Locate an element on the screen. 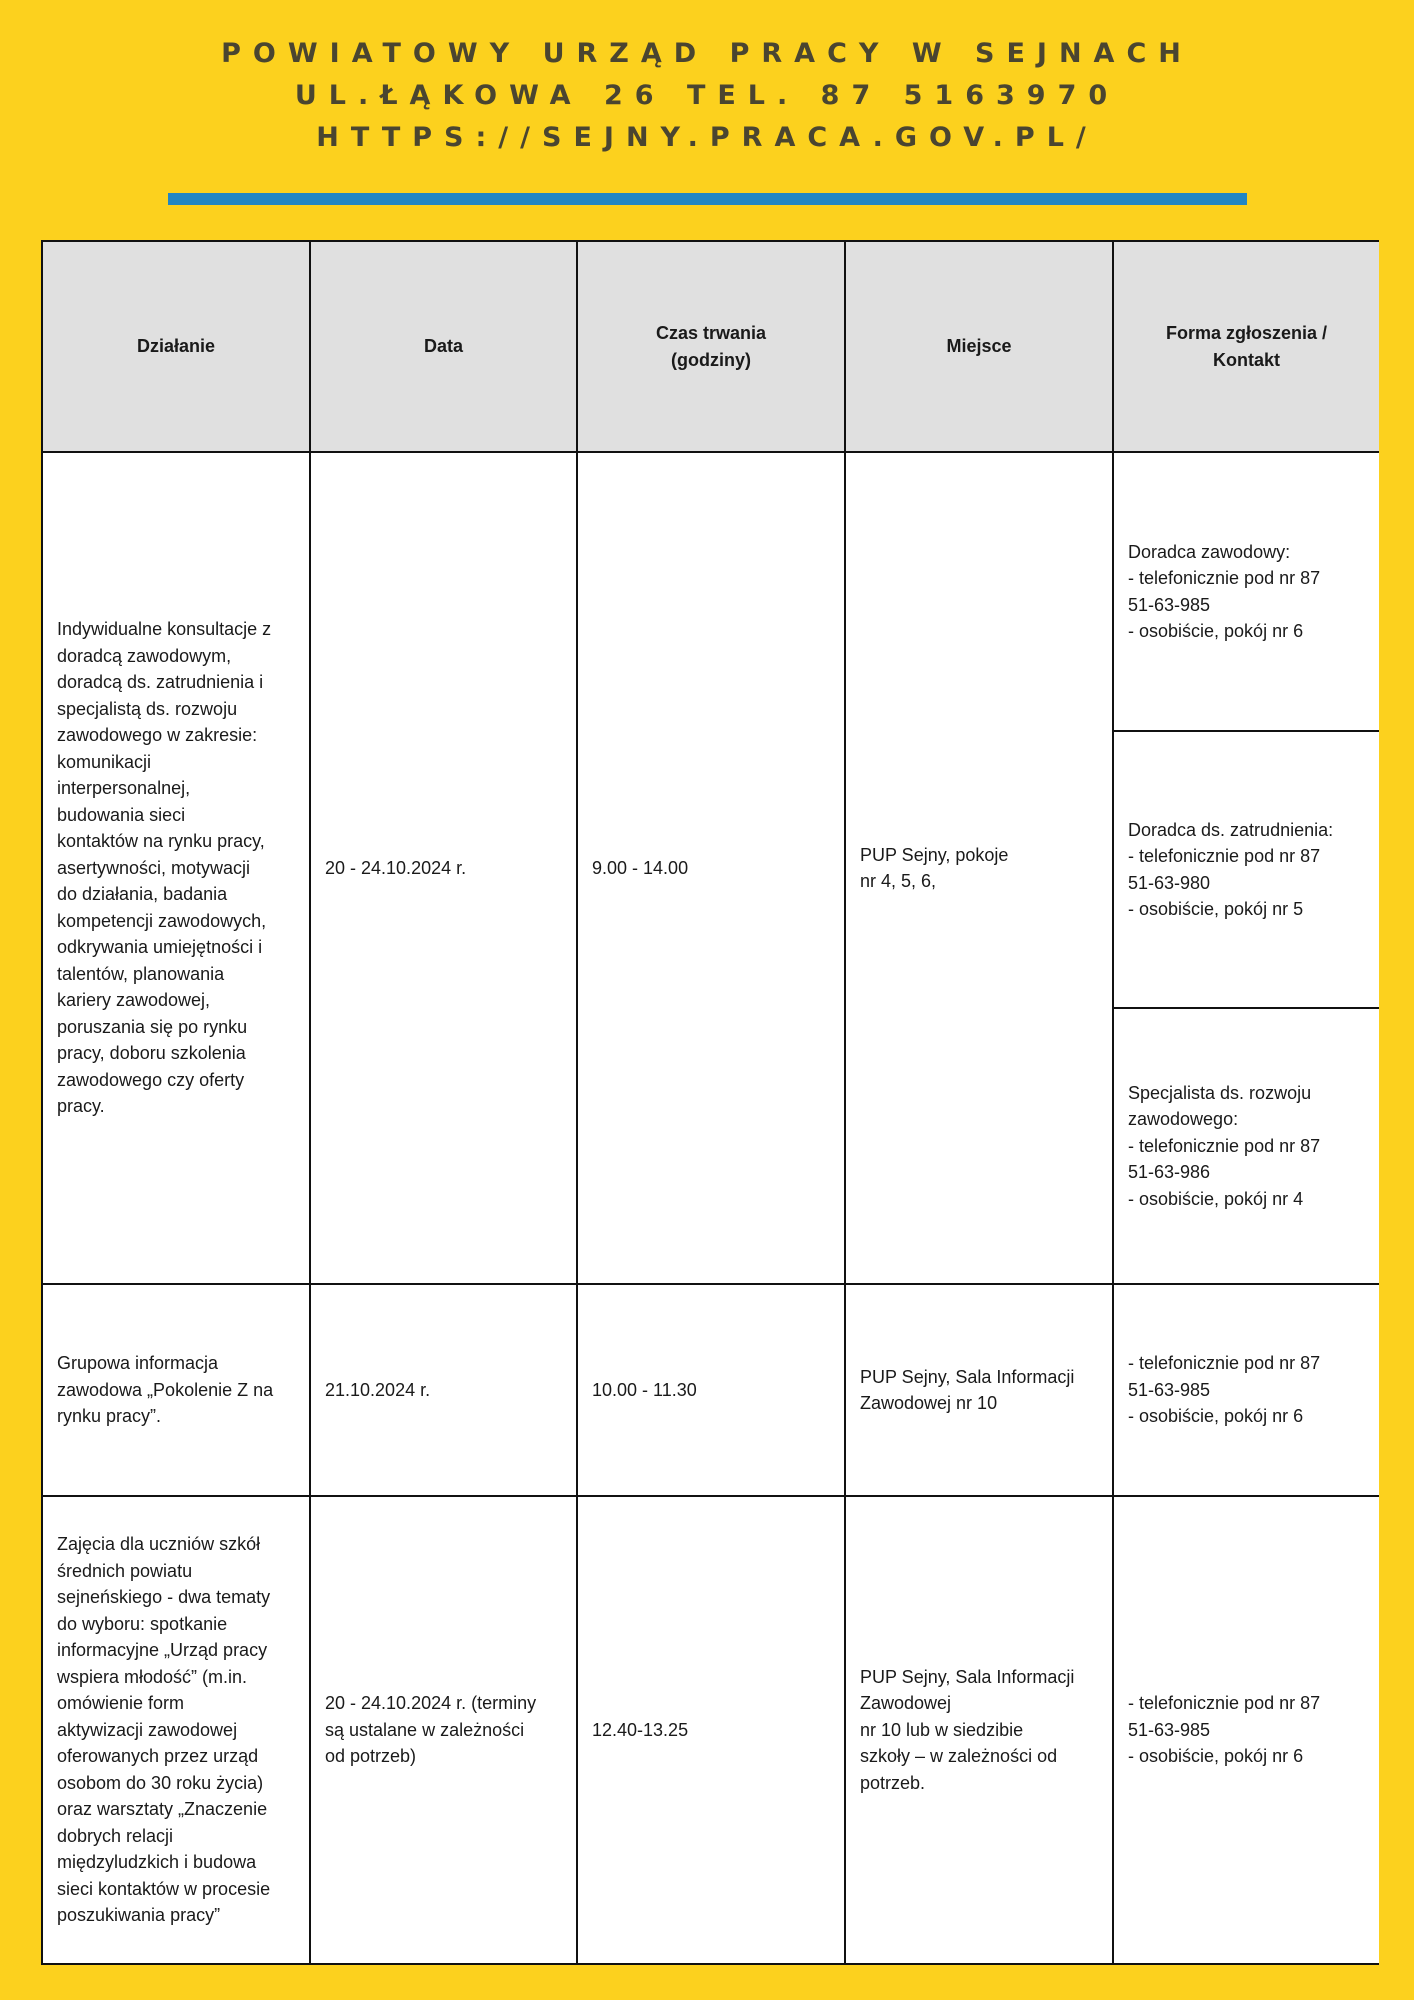 The height and width of the screenshot is (2000, 1414). column-header-miejsce: Miejsce is located at coordinates (980, 347).